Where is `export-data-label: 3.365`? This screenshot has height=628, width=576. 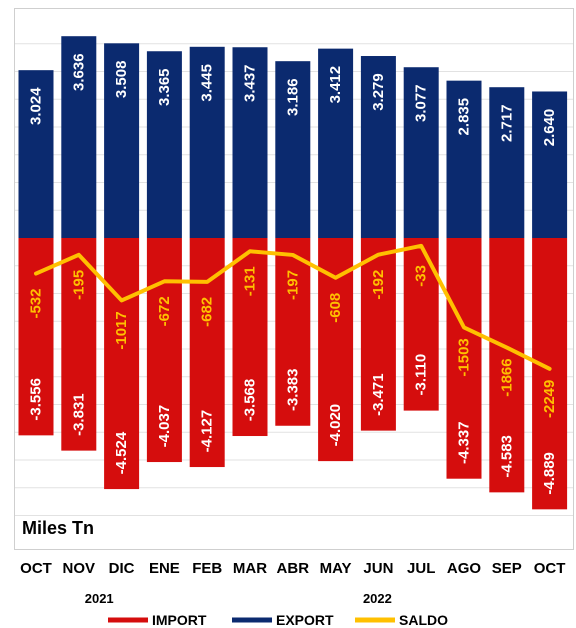
export-data-label: 3.365 is located at coordinates (164, 87).